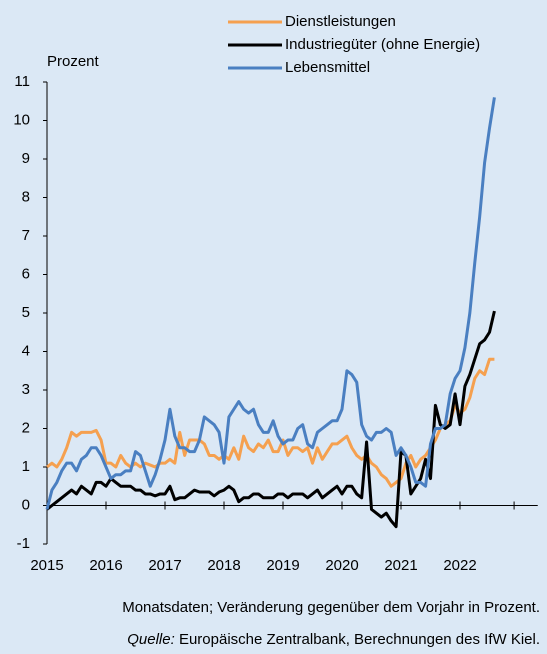 This screenshot has width=547, height=654. Describe the element at coordinates (341, 565) in the screenshot. I see `x-tick-label: 2020` at that location.